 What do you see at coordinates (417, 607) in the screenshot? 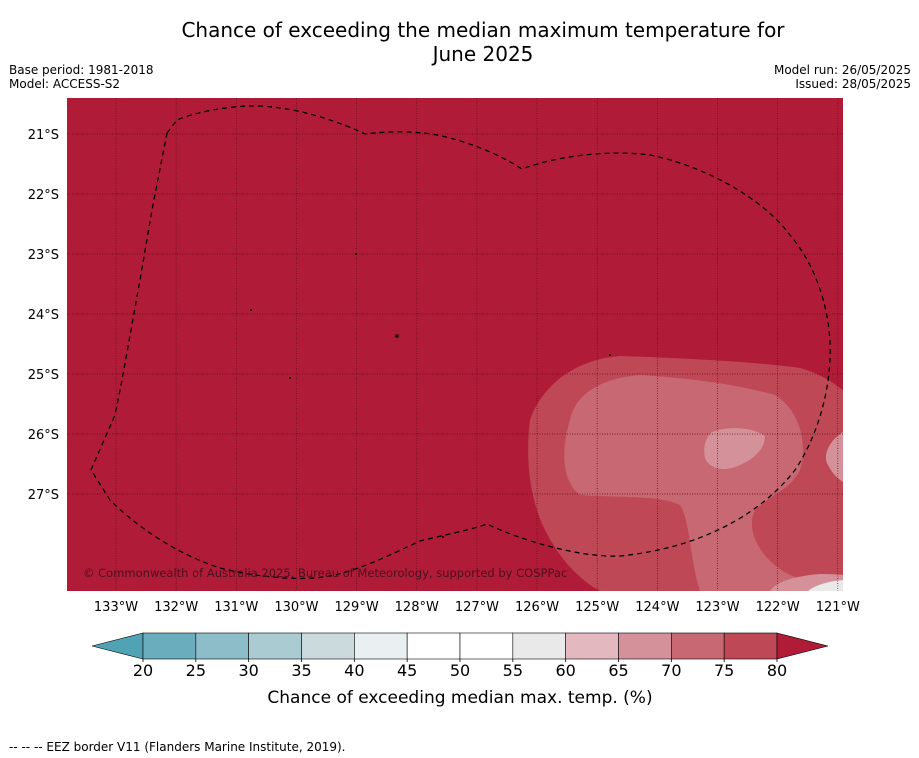
I see `longitude-label: 128°W` at bounding box center [417, 607].